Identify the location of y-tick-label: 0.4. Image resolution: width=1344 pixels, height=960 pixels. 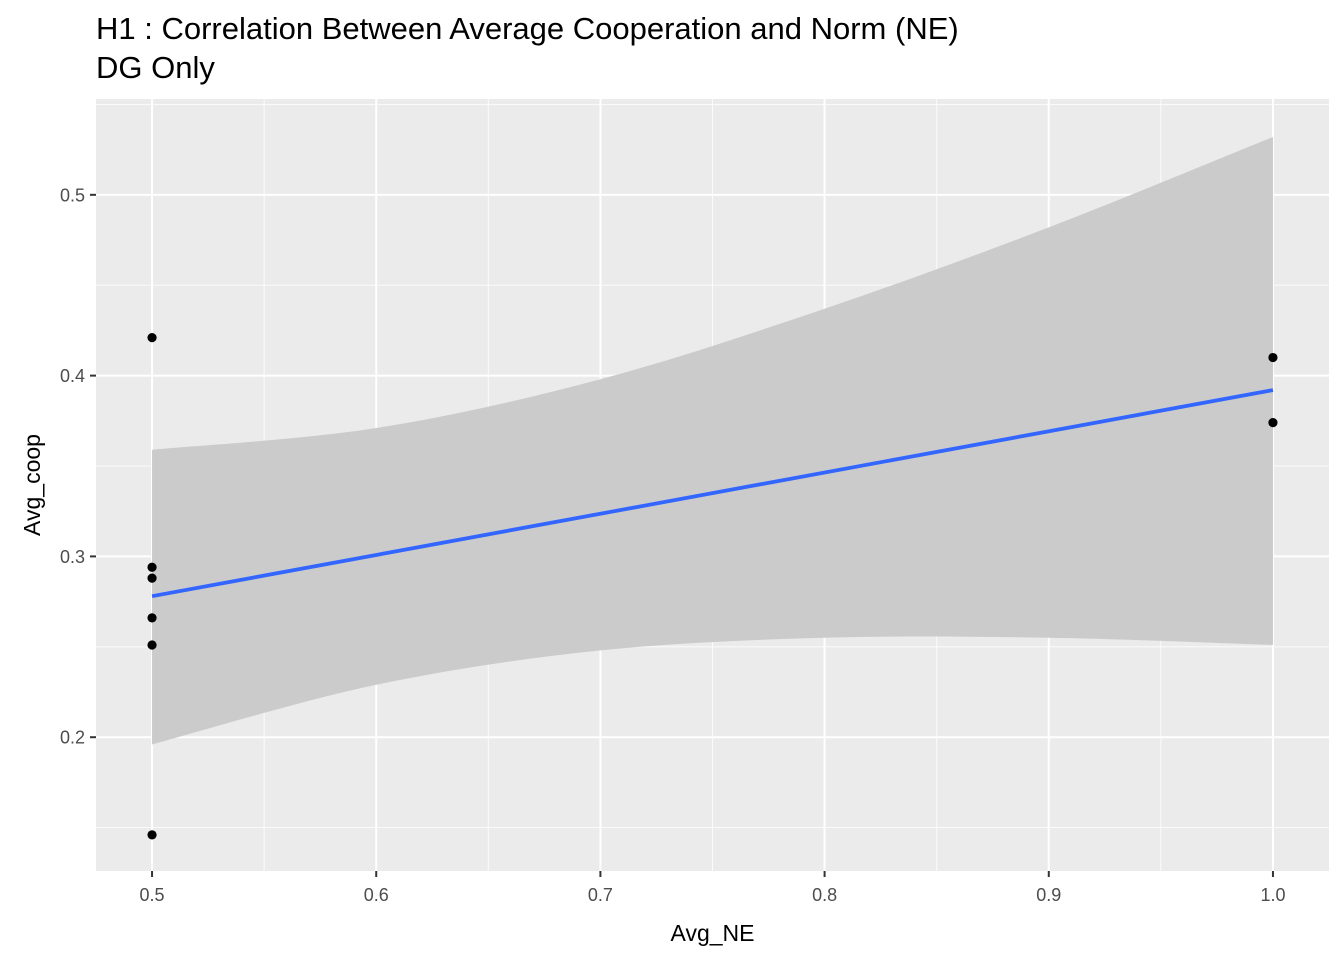
(72, 376).